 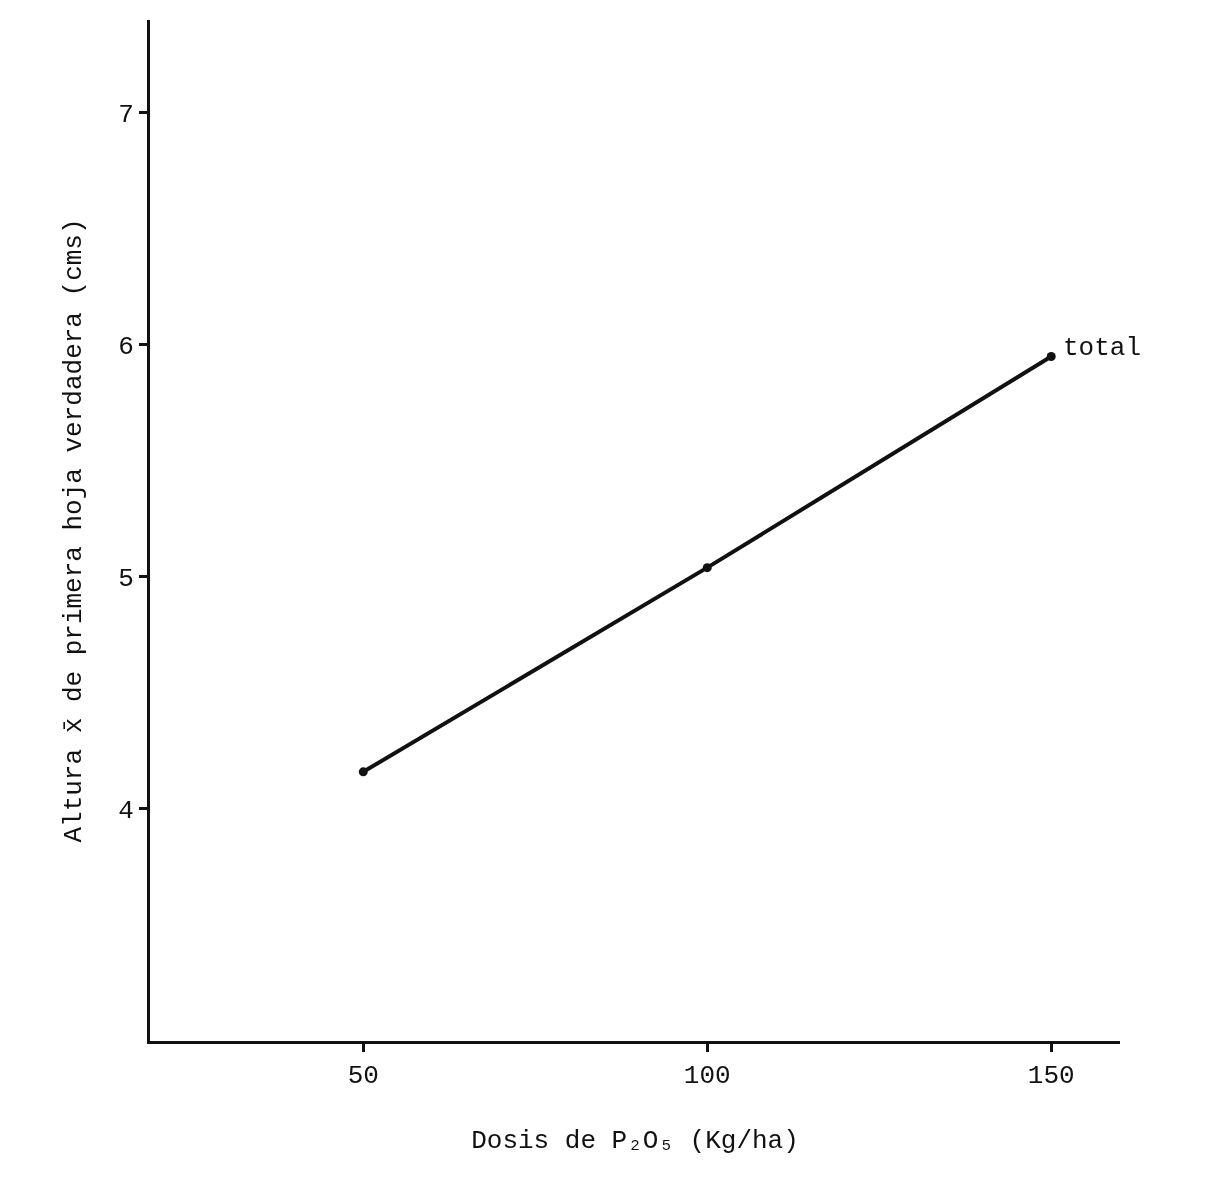 What do you see at coordinates (126, 579) in the screenshot?
I see `y-tick-label: 5` at bounding box center [126, 579].